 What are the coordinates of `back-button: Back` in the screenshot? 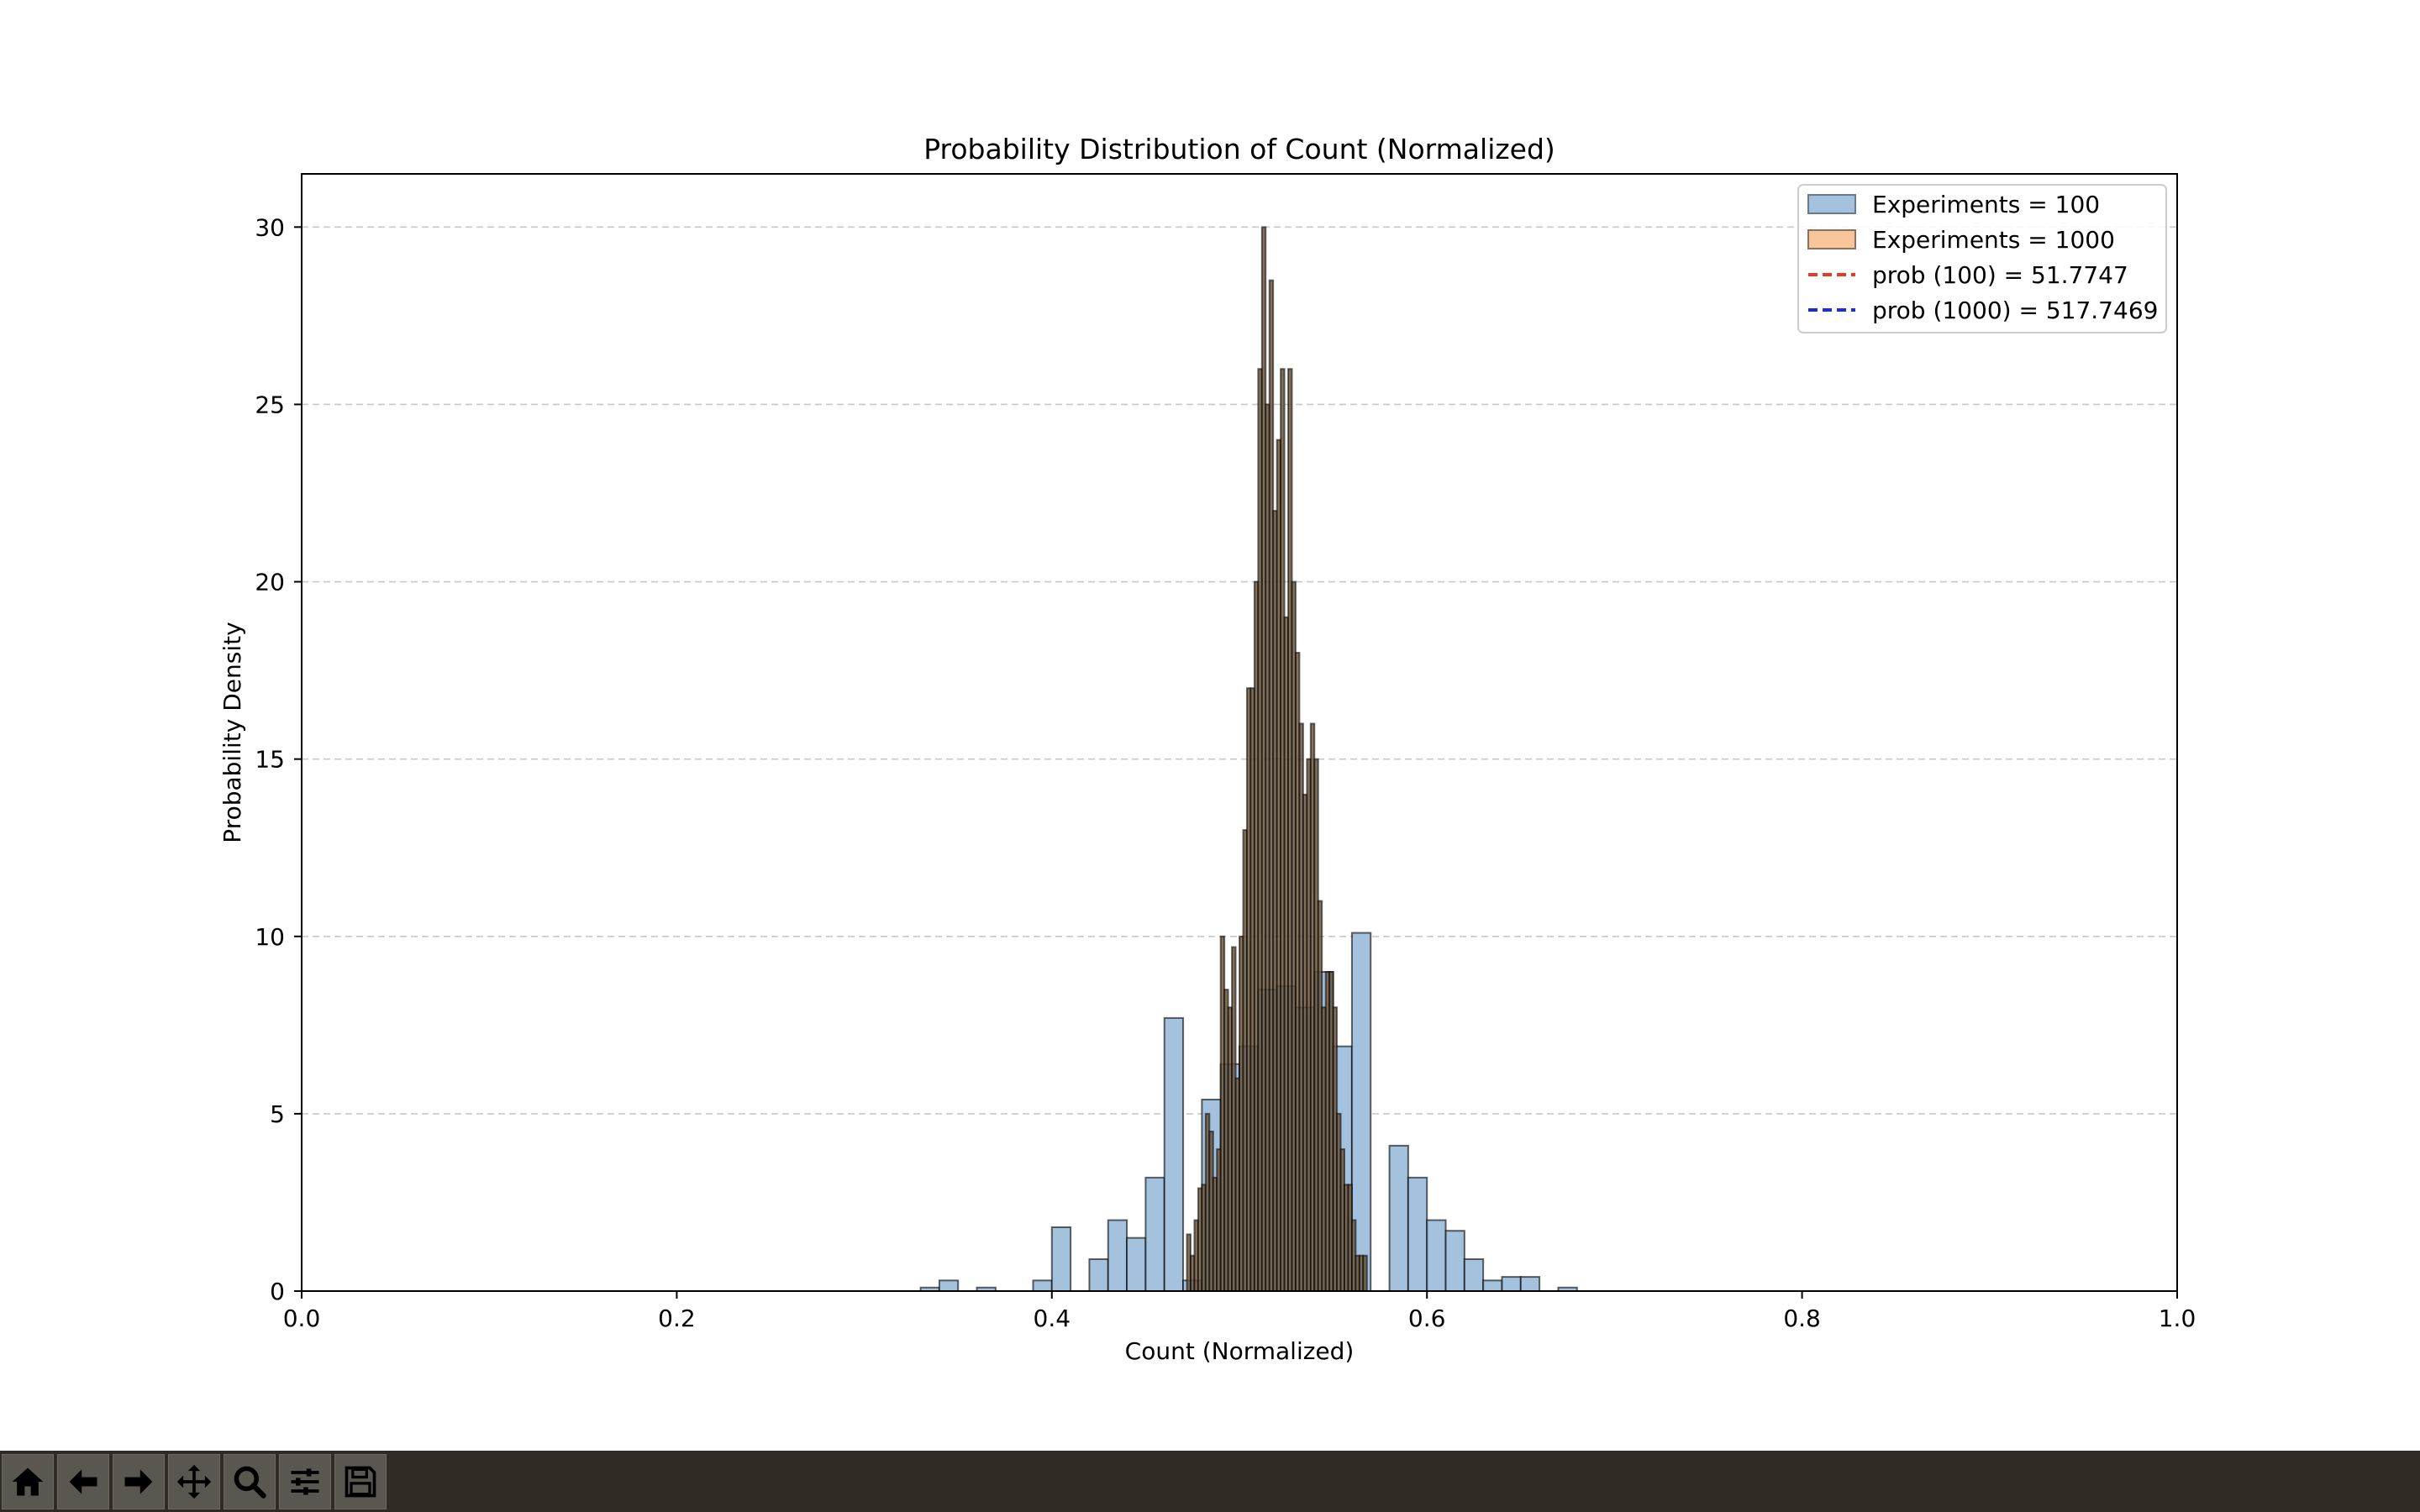 It's located at (83, 1481).